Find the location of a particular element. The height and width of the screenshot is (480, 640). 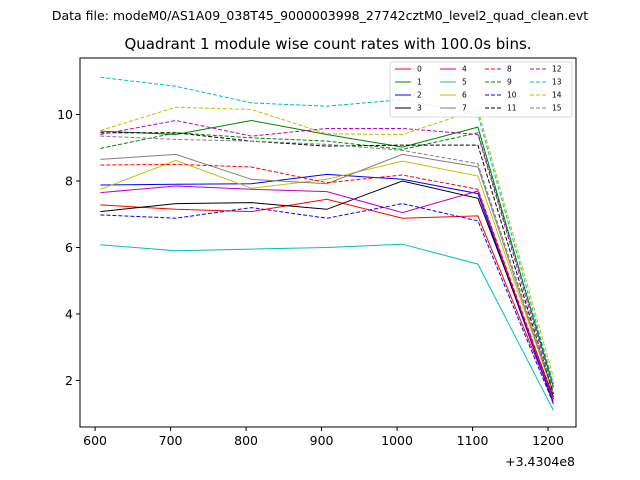

x-offset-label: +3.4304e8 is located at coordinates (540, 461).